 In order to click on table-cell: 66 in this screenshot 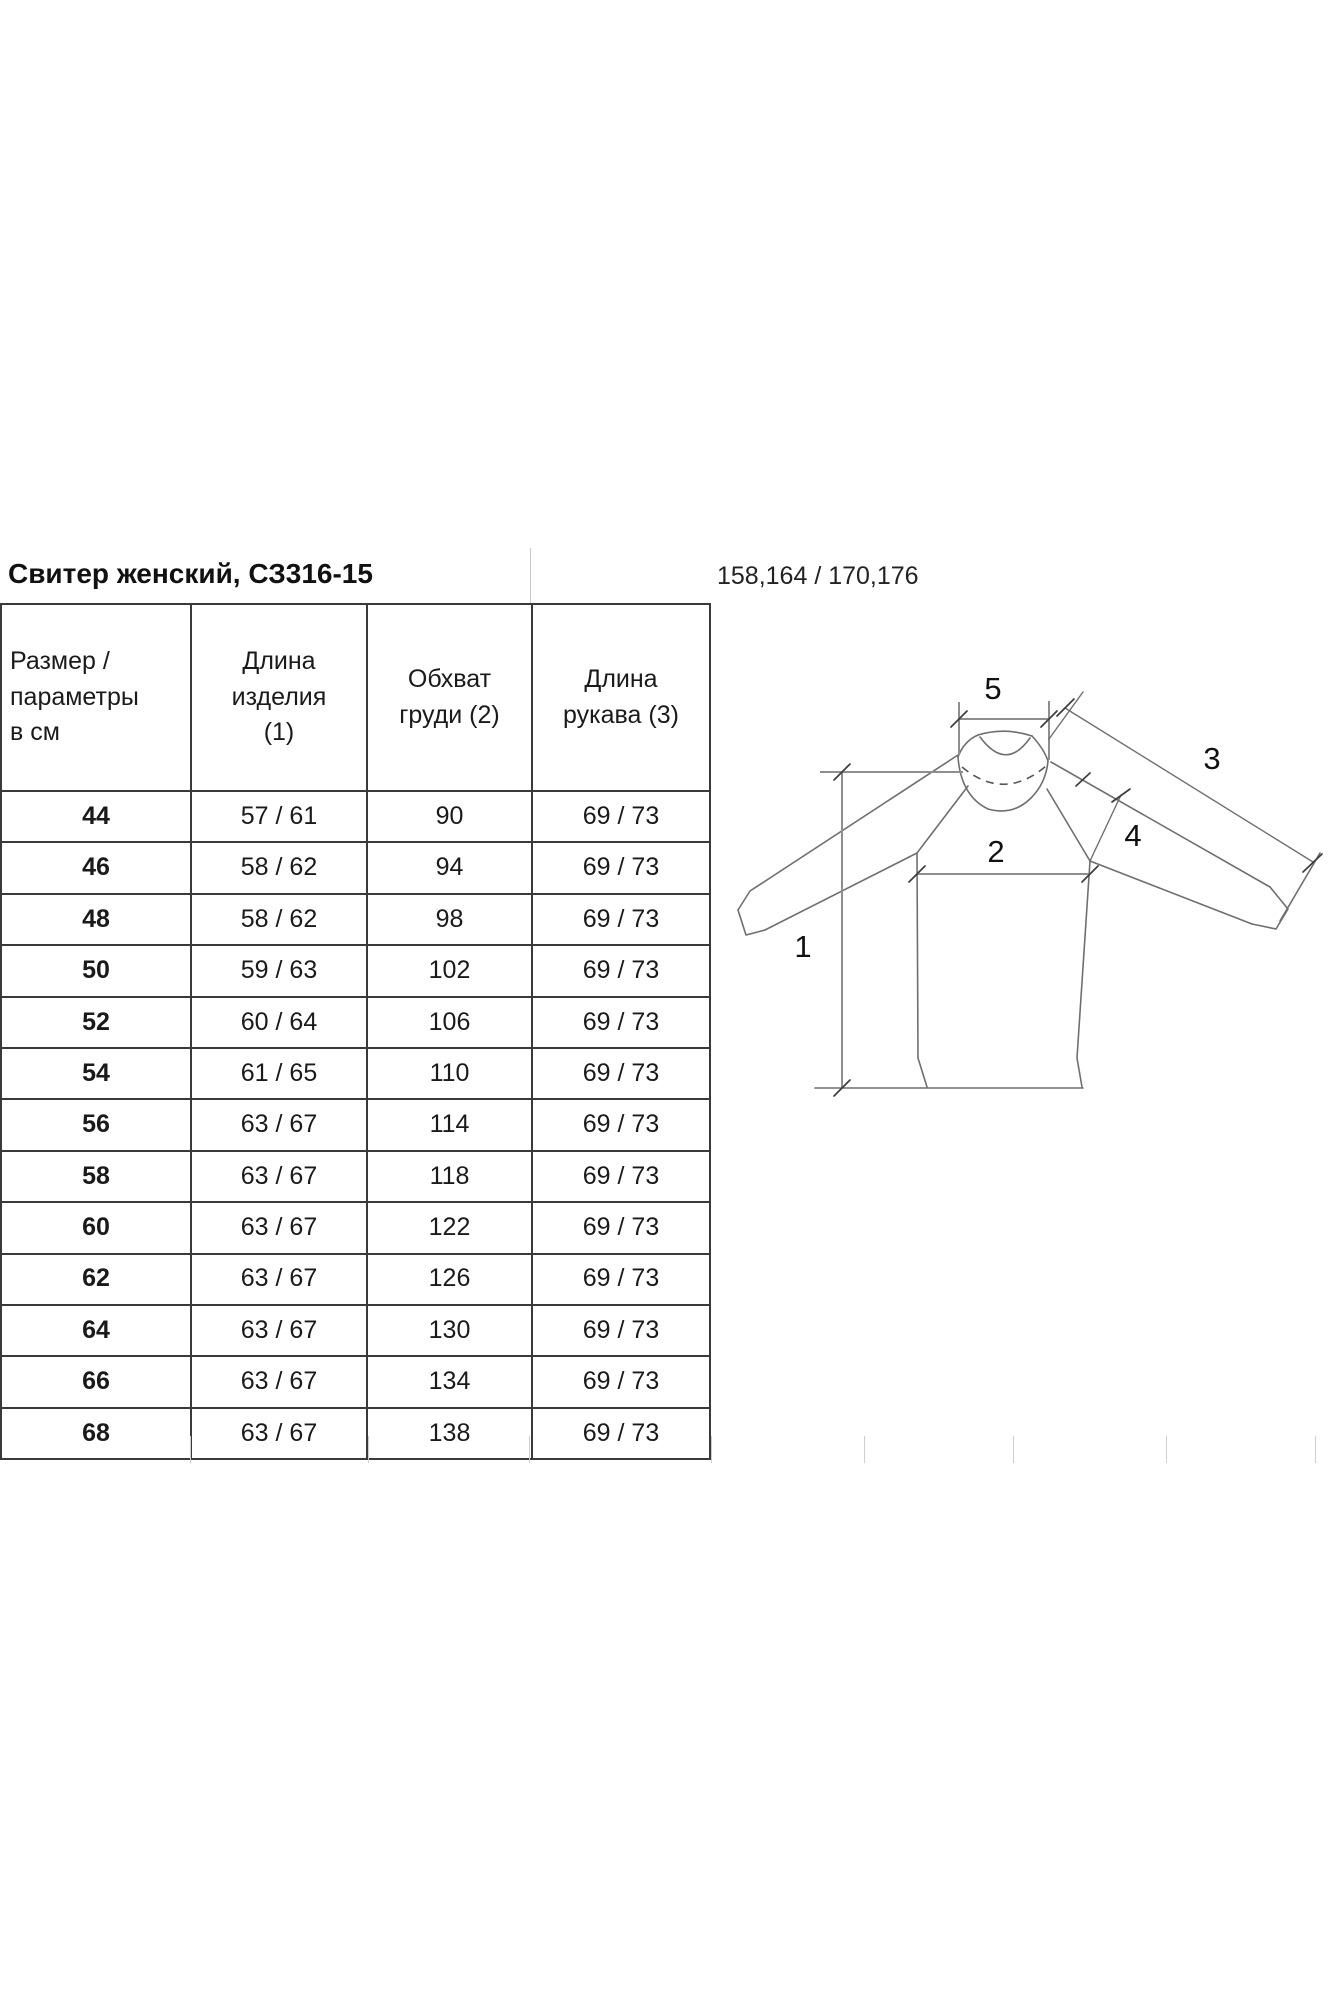, I will do `click(96, 1381)`.